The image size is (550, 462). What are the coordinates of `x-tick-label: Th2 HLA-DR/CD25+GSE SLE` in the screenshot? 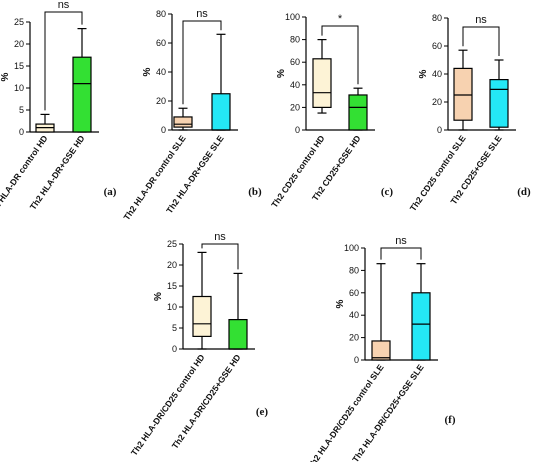 It's located at (388, 412).